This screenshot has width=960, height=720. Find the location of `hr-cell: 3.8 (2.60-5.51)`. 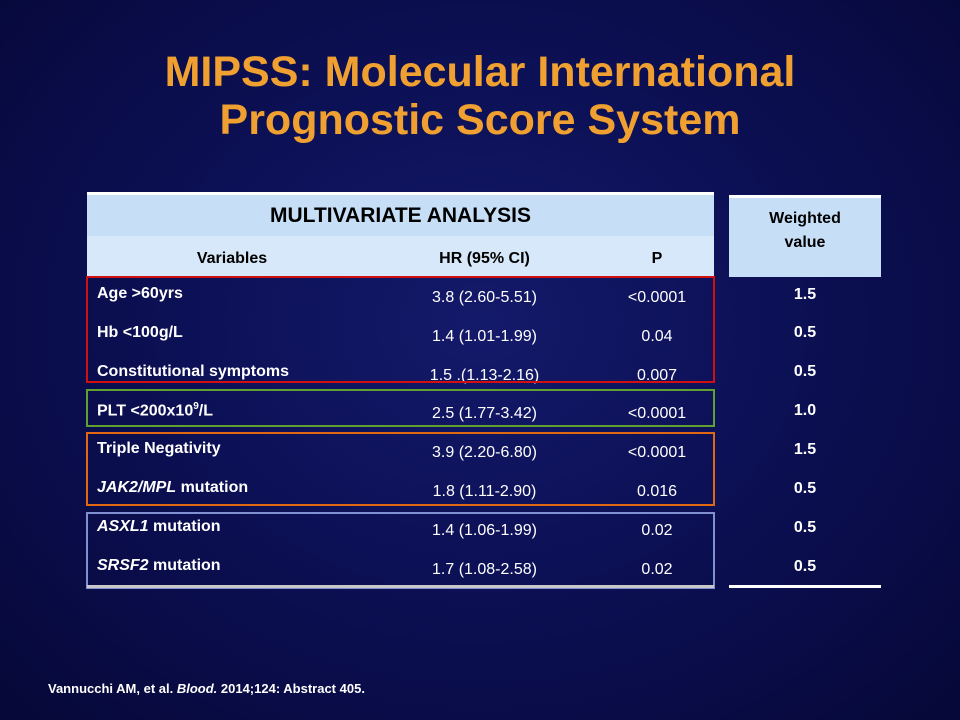

hr-cell: 3.8 (2.60-5.51) is located at coordinates (484, 297).